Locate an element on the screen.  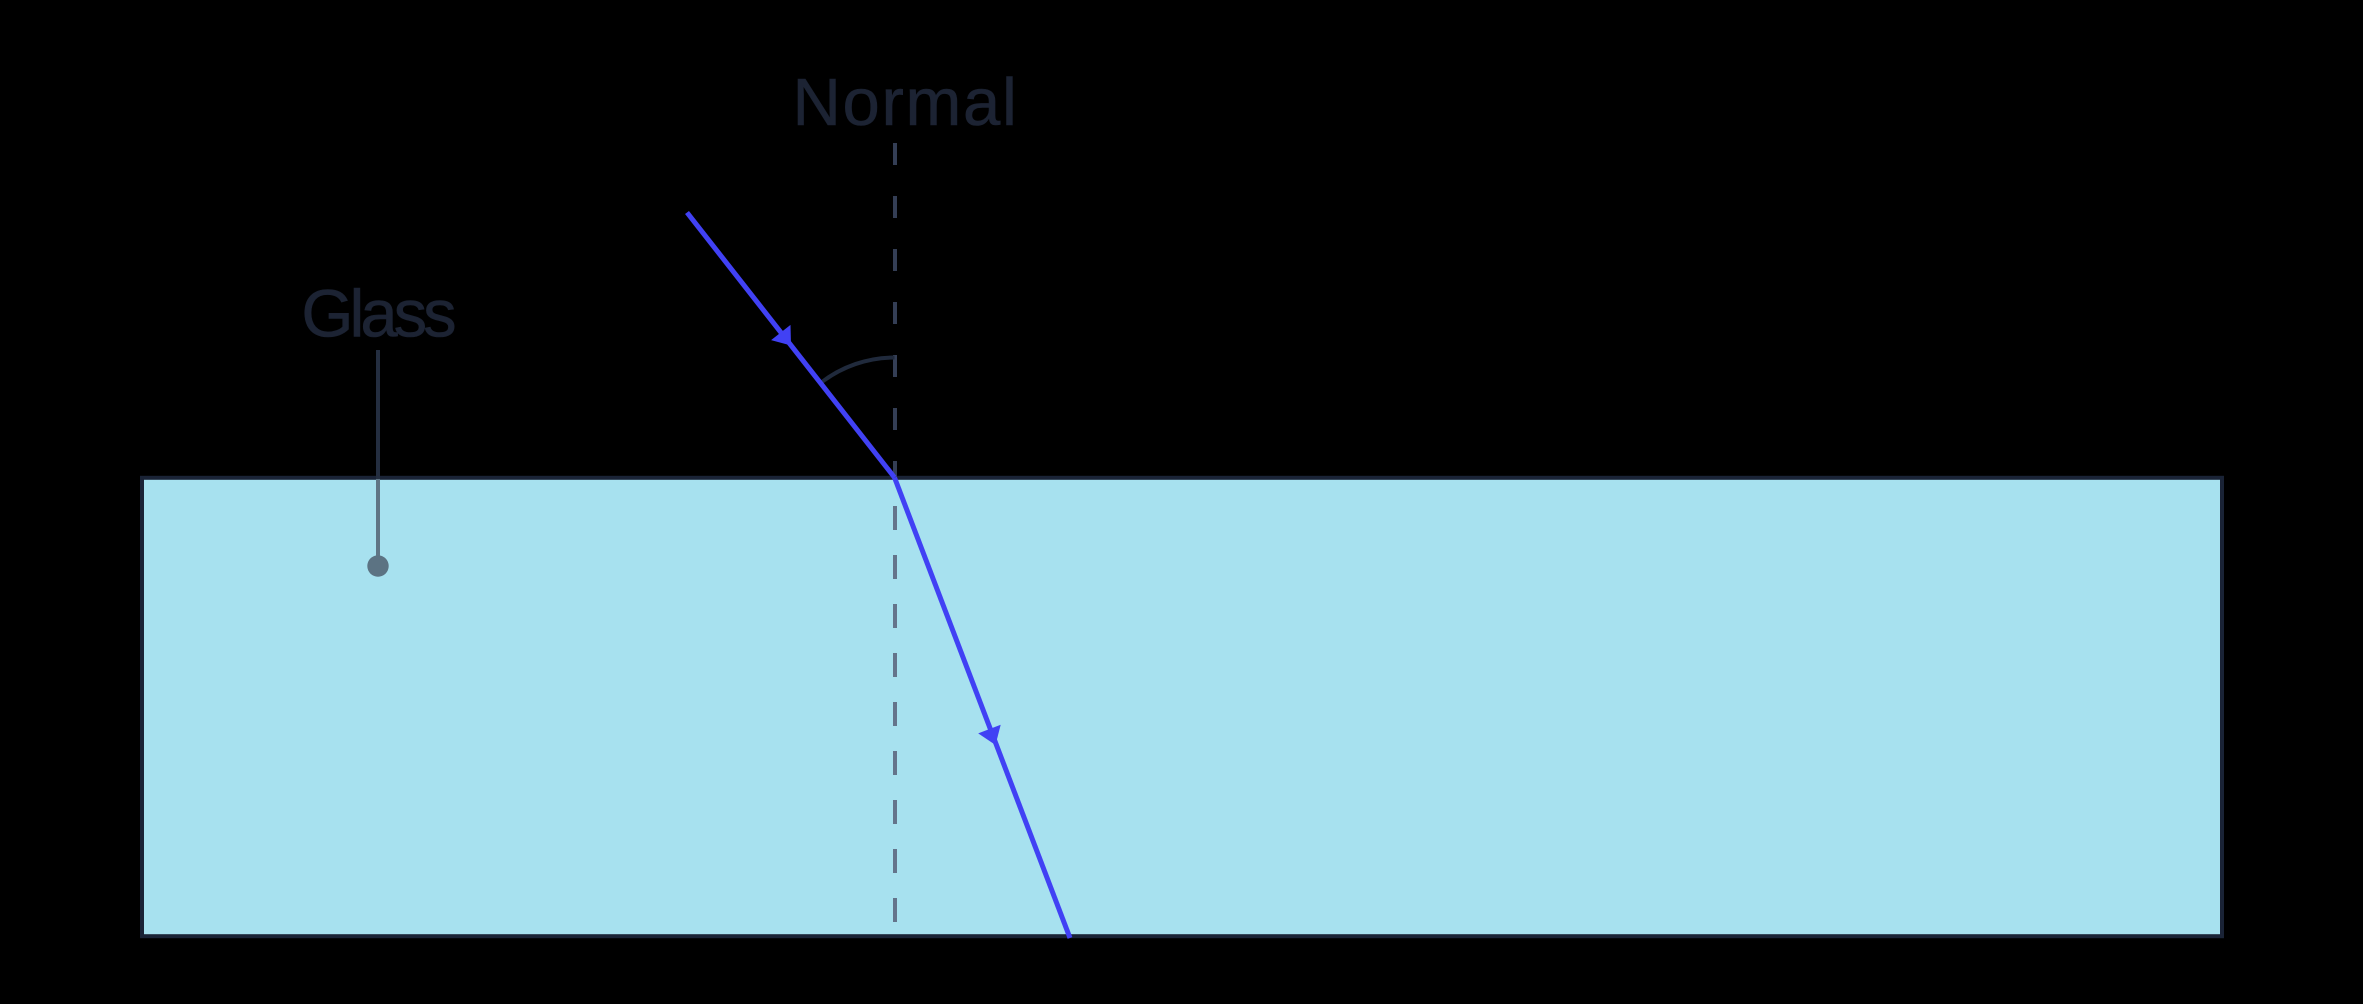
svg-text: Glass is located at coordinates (378, 314).